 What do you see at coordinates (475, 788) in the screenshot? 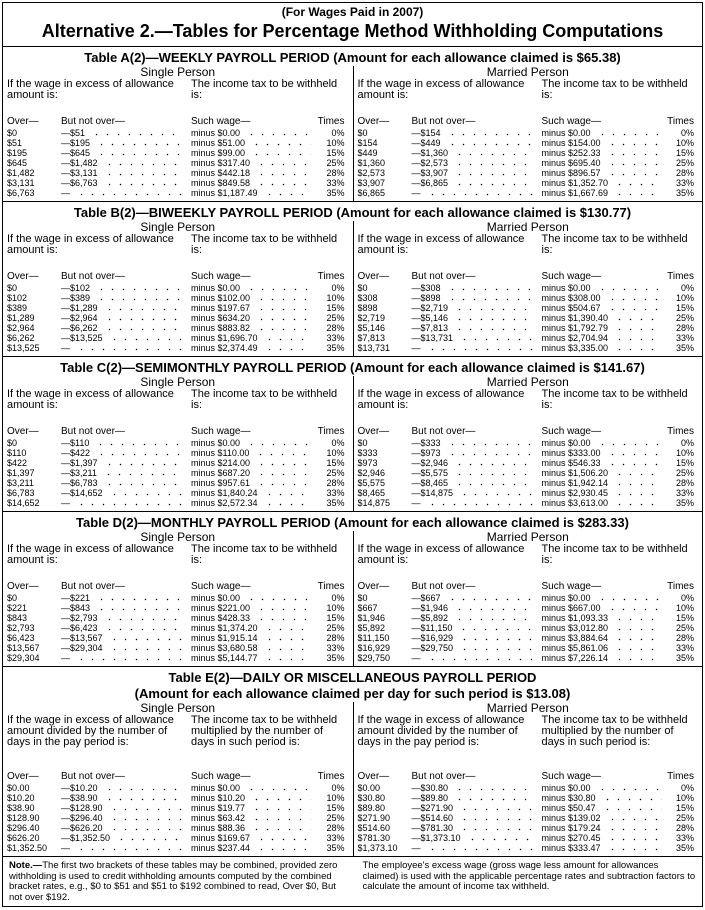
I see `cell: —$30.80` at bounding box center [475, 788].